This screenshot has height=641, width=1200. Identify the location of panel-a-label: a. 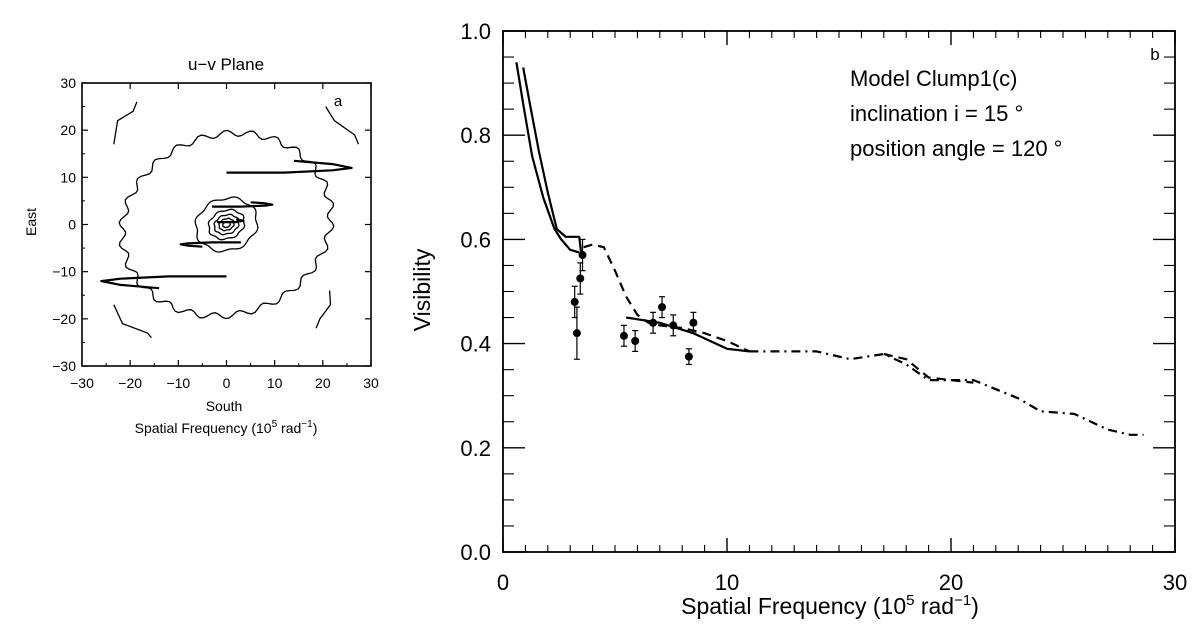
(338, 101).